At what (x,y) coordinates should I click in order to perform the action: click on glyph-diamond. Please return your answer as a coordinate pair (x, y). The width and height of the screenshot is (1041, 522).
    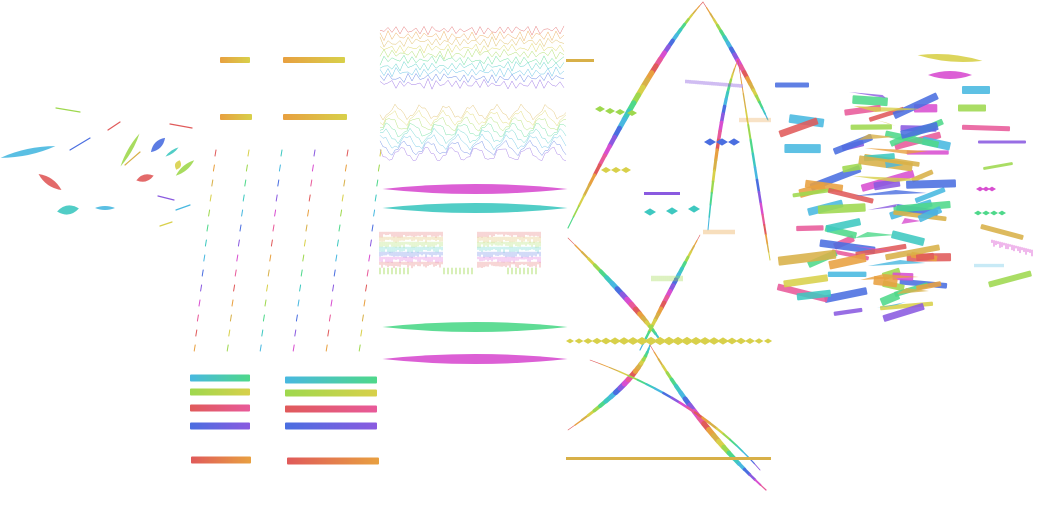
    Looking at the image, I should click on (994, 213).